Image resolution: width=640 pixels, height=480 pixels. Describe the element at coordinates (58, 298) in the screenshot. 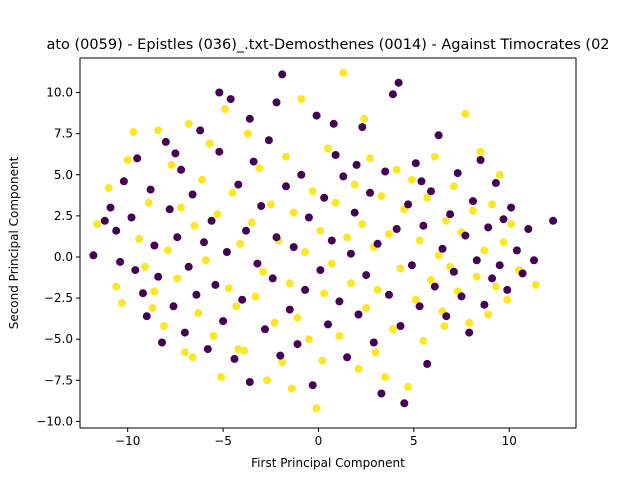

I see `y-tick-label: −2.5` at that location.